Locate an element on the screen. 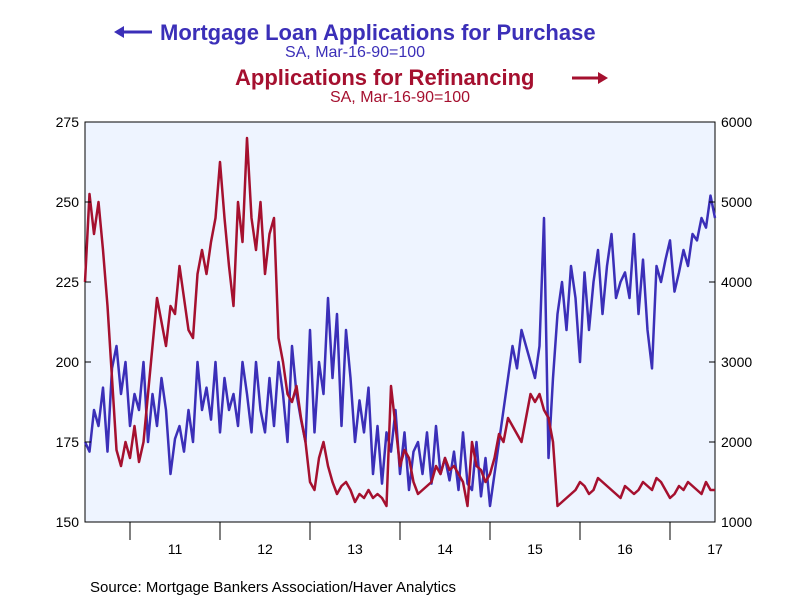 This screenshot has width=800, height=600. y-left-tick-label: 200 is located at coordinates (68, 362).